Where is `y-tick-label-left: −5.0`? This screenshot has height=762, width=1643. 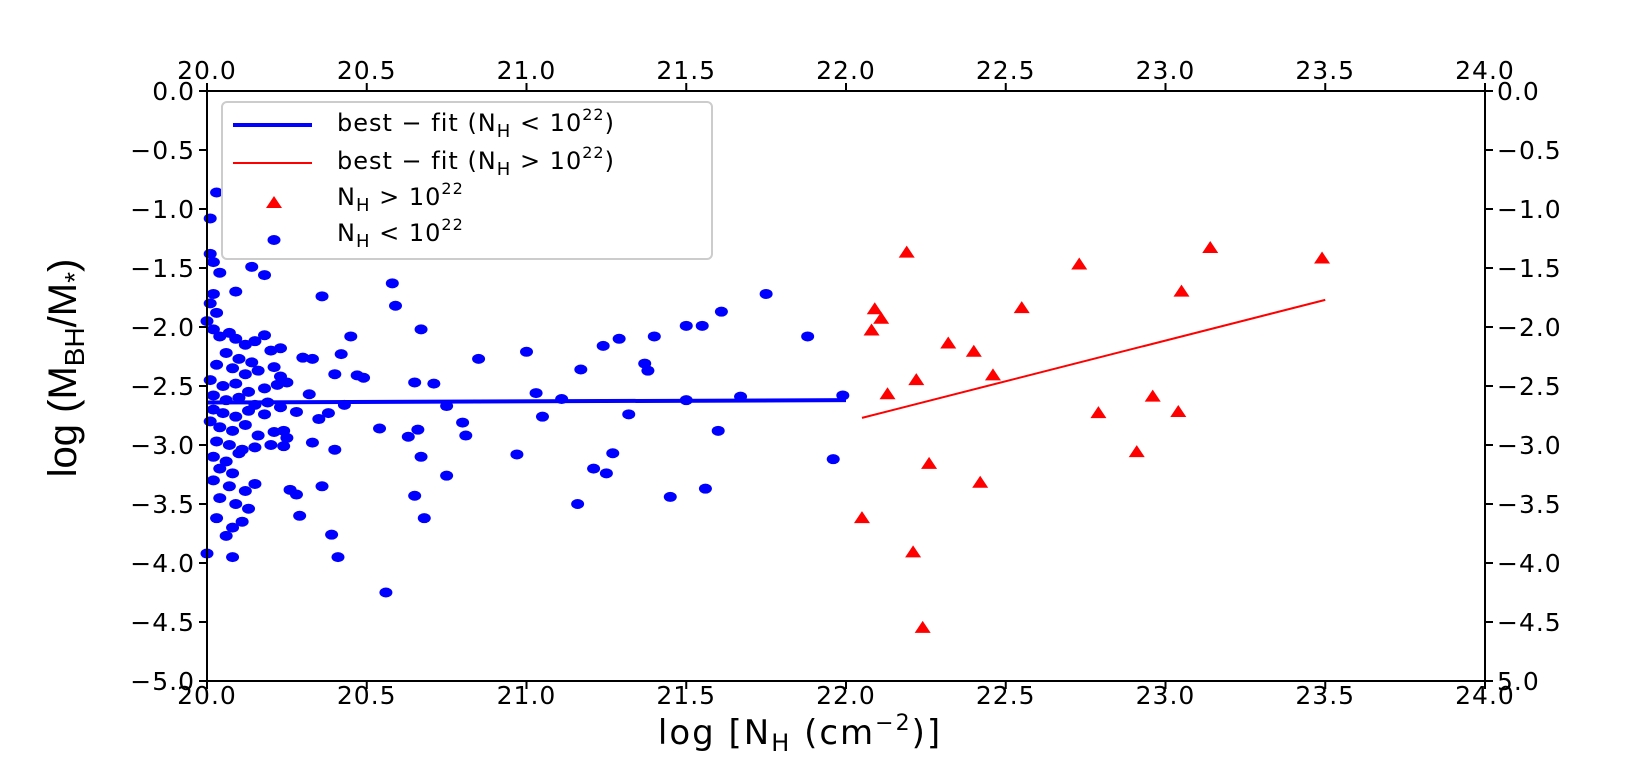 y-tick-label-left: −5.0 is located at coordinates (162, 681).